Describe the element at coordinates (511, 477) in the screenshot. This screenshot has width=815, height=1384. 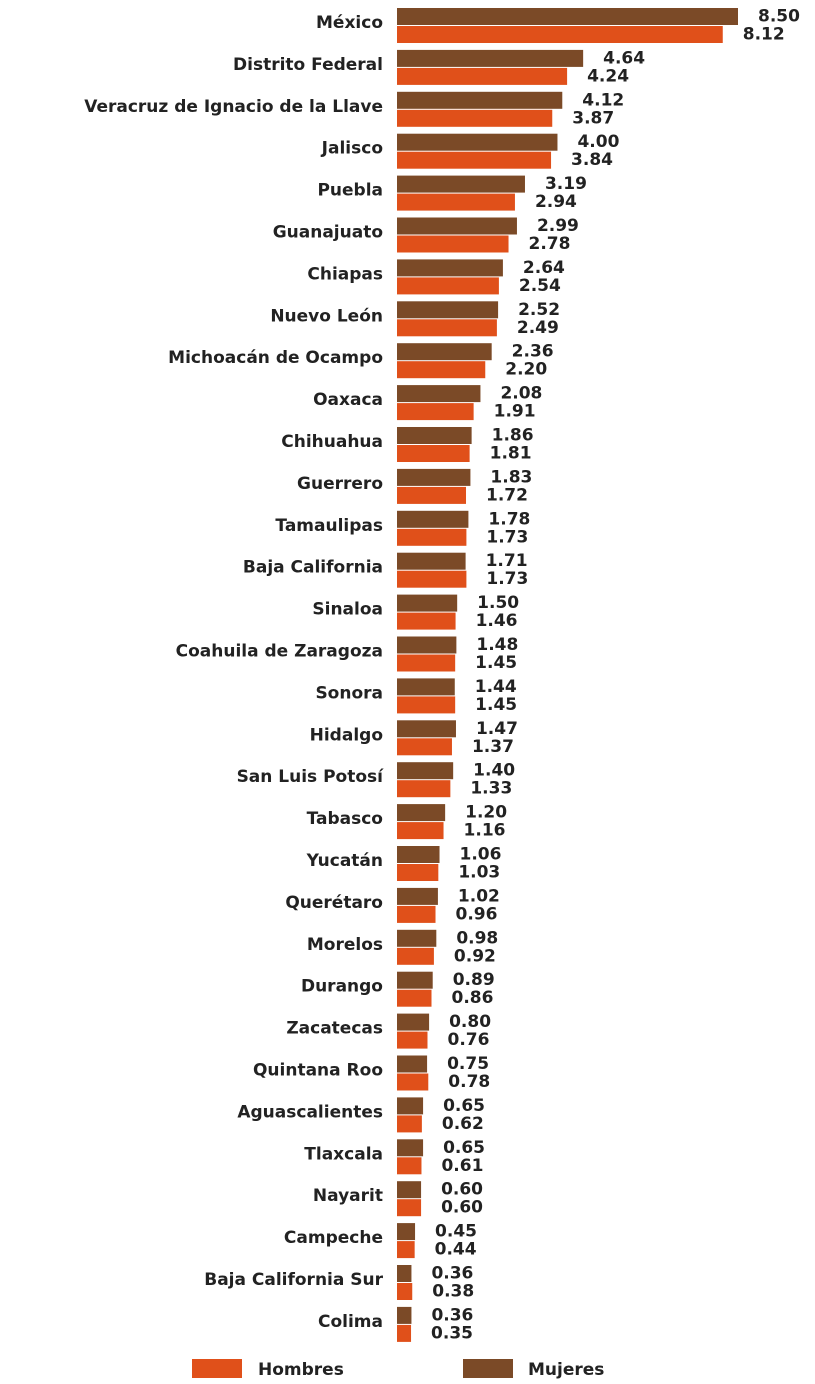
I see `value-label: 1.83` at that location.